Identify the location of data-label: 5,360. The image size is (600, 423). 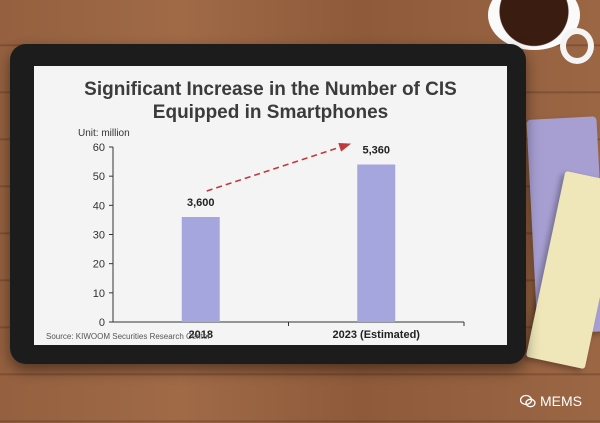
(376, 151).